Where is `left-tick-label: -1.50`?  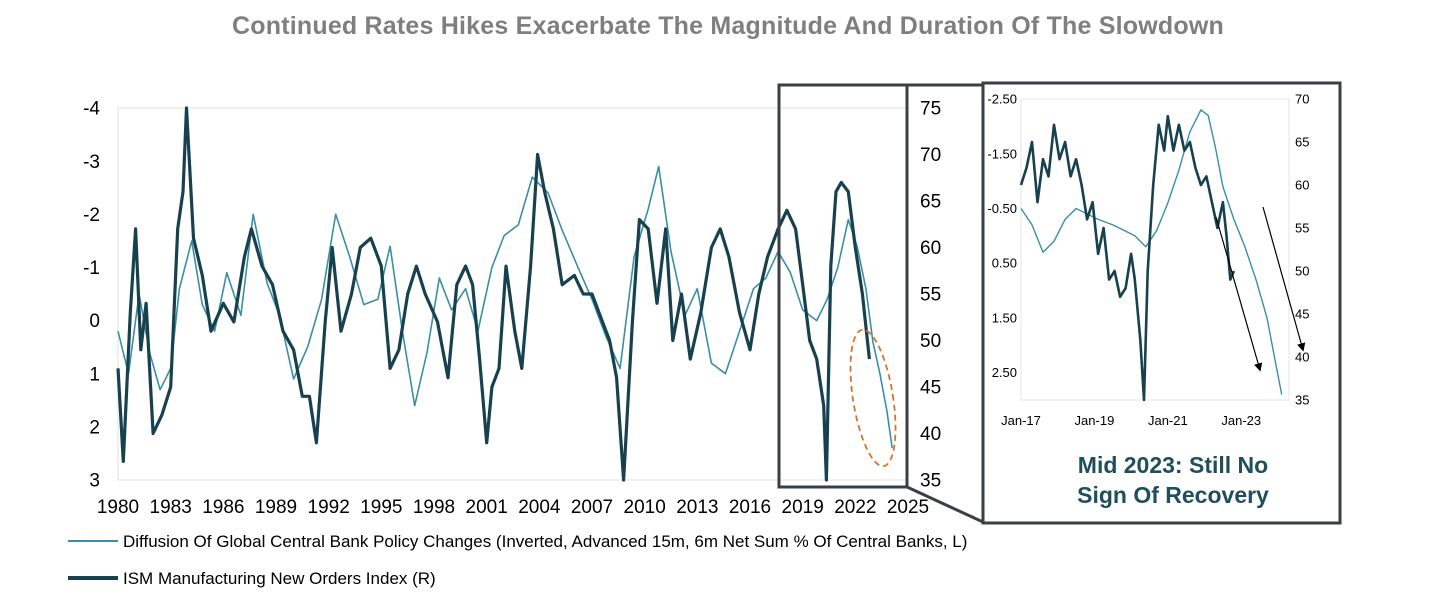
left-tick-label: -1.50 is located at coordinates (1002, 153).